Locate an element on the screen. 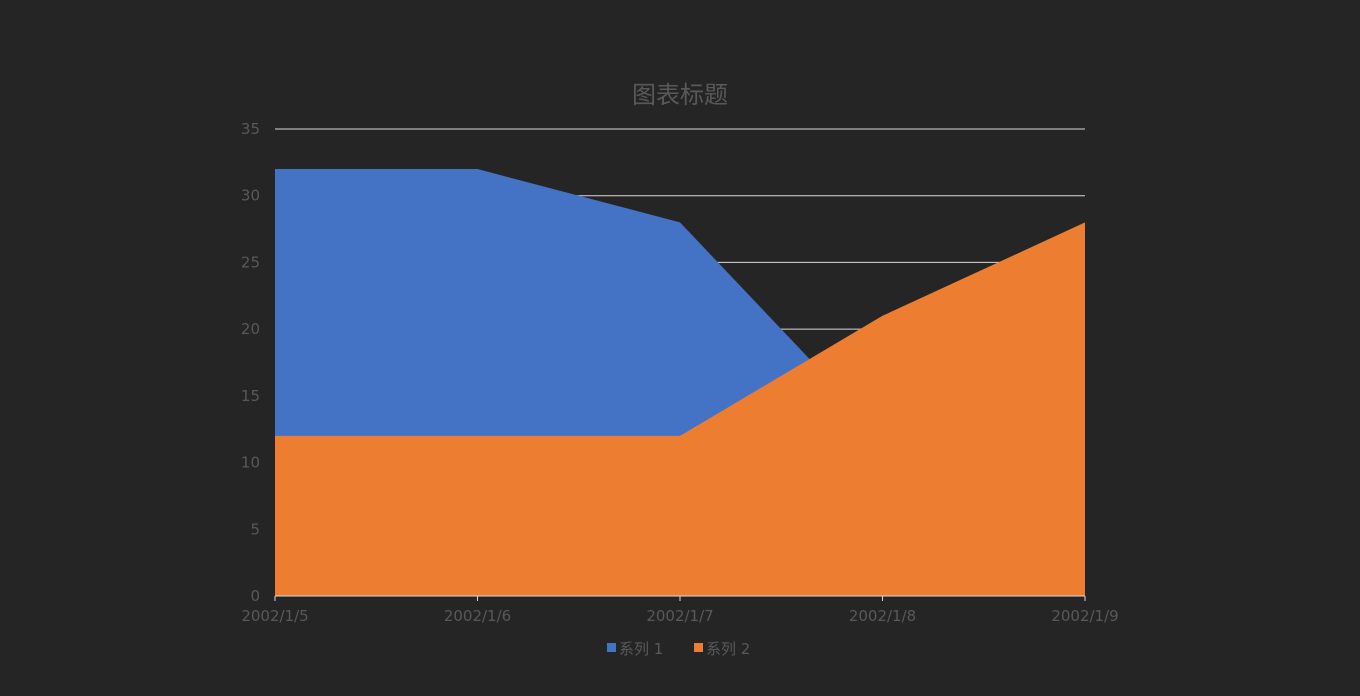  y-tick-label: 15 is located at coordinates (250, 396).